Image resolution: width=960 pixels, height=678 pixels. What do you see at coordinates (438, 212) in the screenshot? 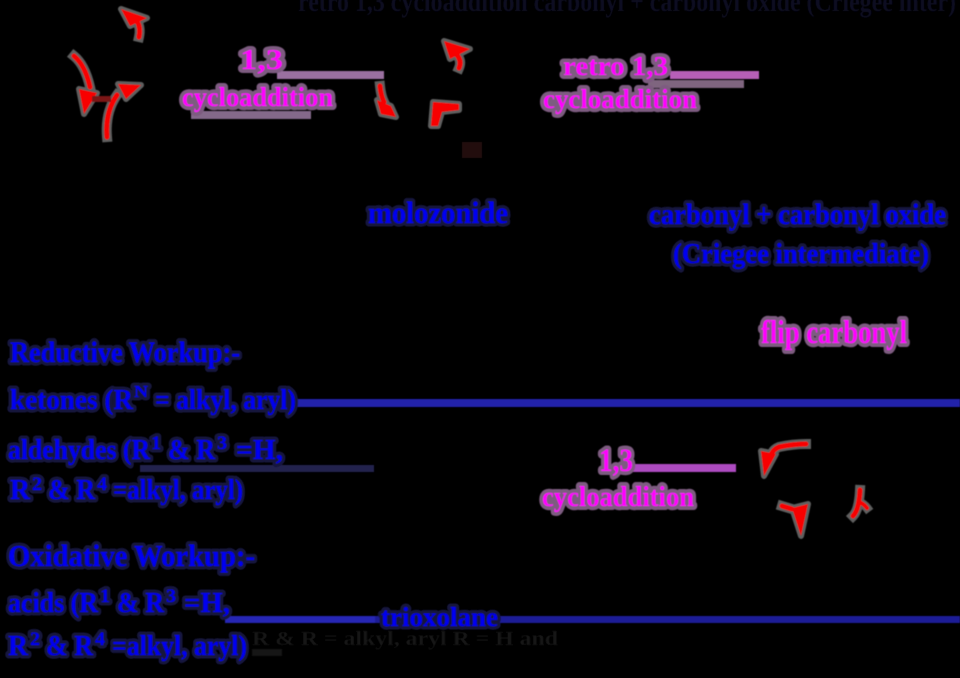
I see `svg-text: molozonide` at bounding box center [438, 212].